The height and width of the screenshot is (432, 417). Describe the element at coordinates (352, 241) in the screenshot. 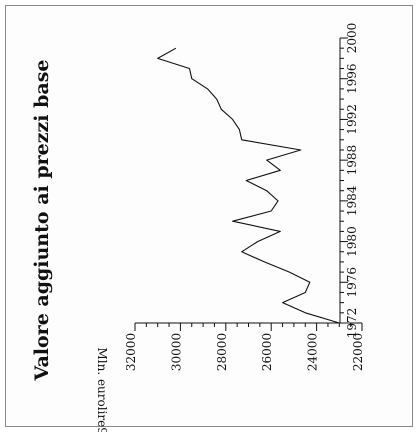

I see `x-tick-label: 1980` at that location.